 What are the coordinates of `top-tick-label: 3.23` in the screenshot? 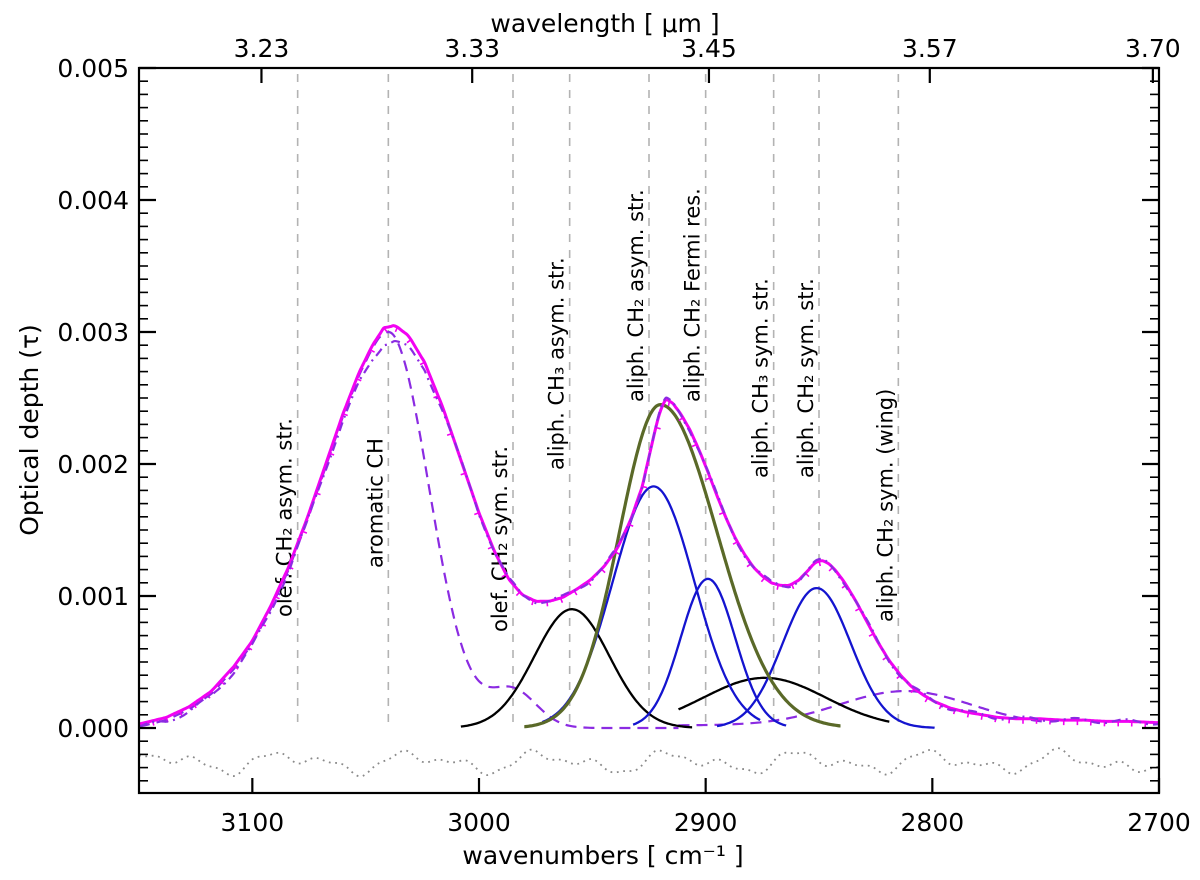 It's located at (262, 48).